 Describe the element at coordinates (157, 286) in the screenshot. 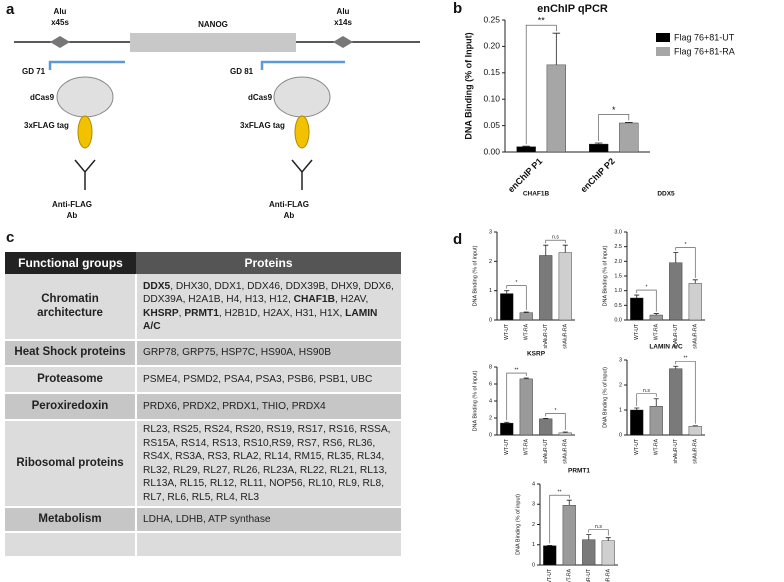

I see `protein-name: DDX5` at that location.